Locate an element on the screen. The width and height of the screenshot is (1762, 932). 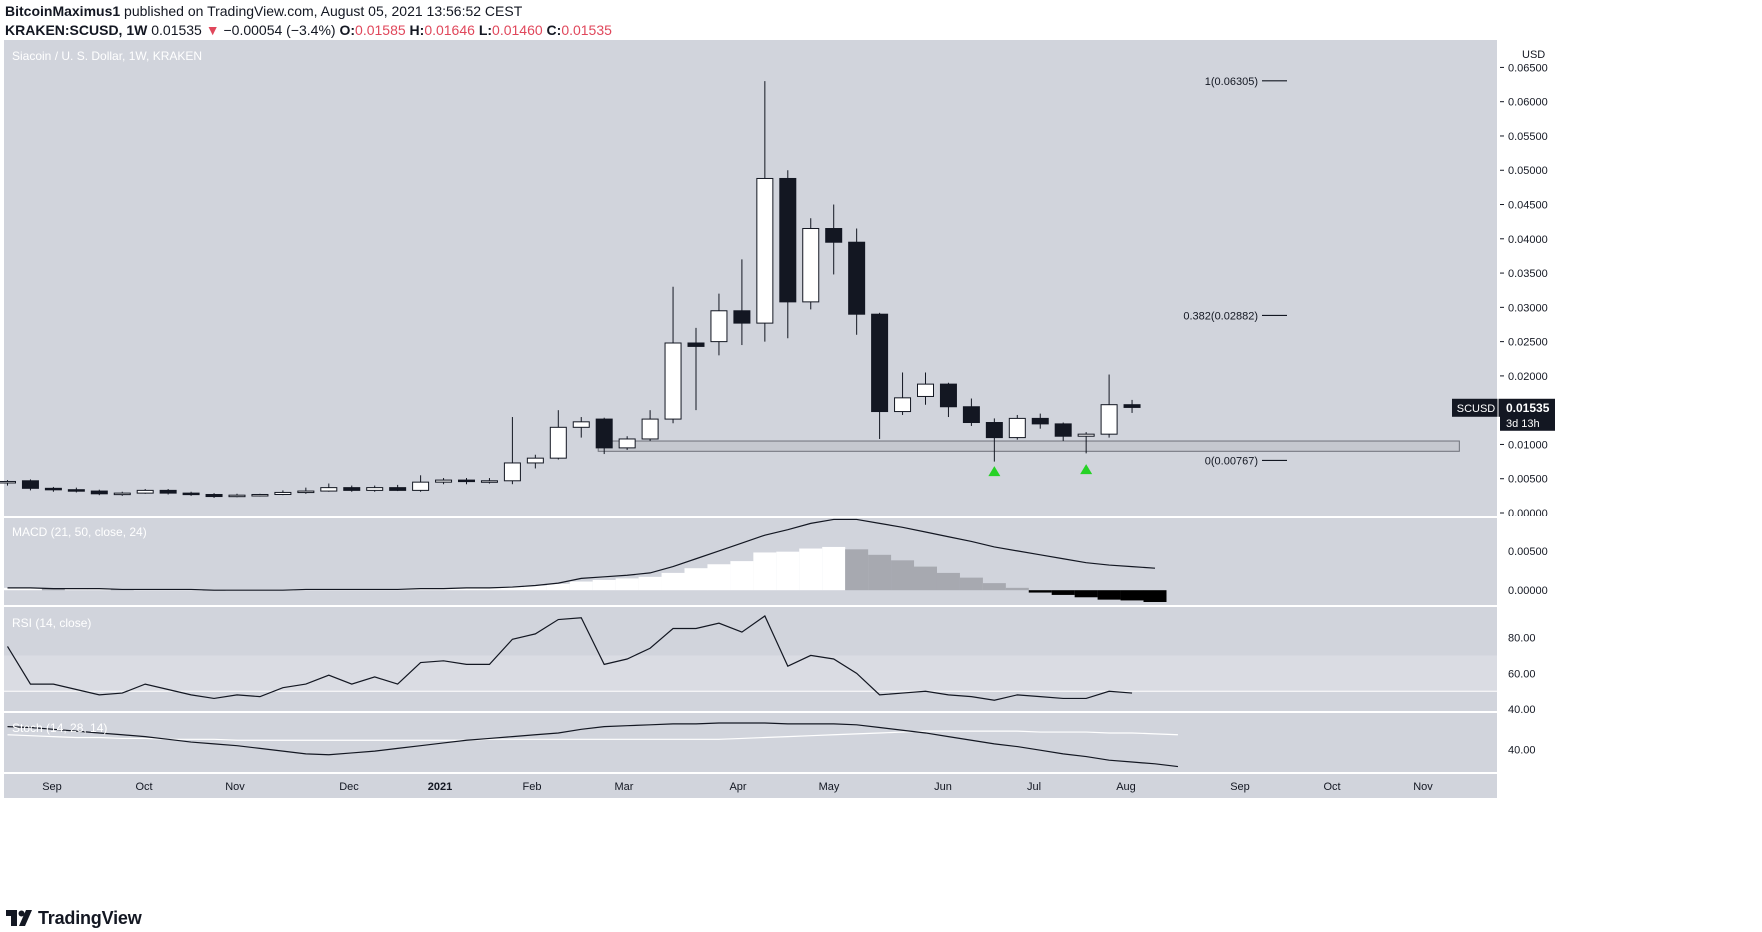
time-tick-label: Aug is located at coordinates (1126, 787).